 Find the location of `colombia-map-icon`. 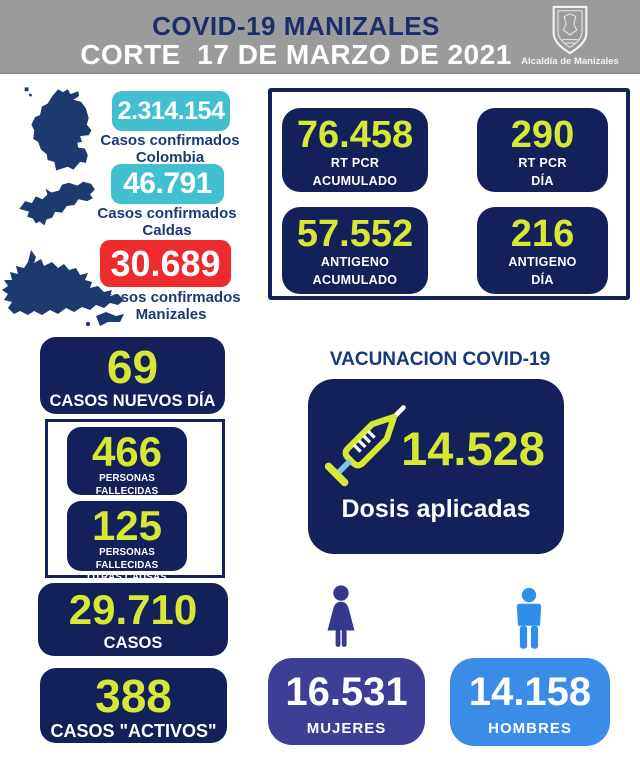

colombia-map-icon is located at coordinates (61, 128).